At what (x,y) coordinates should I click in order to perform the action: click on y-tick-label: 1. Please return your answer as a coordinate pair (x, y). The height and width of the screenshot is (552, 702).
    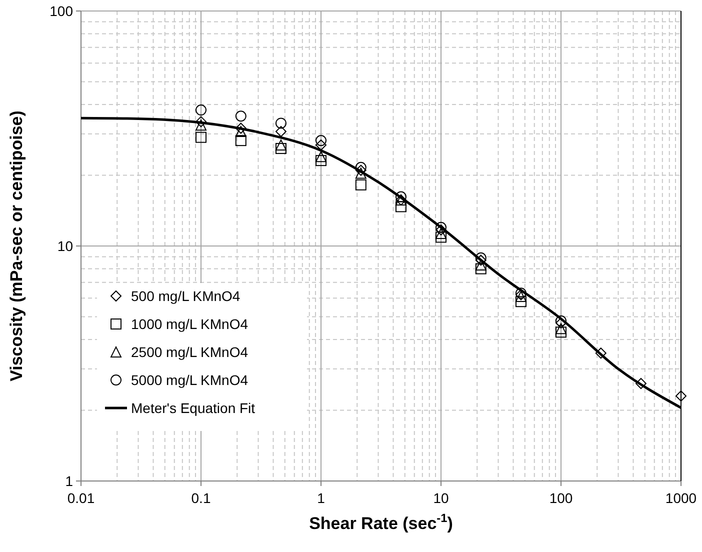
    Looking at the image, I should click on (69, 481).